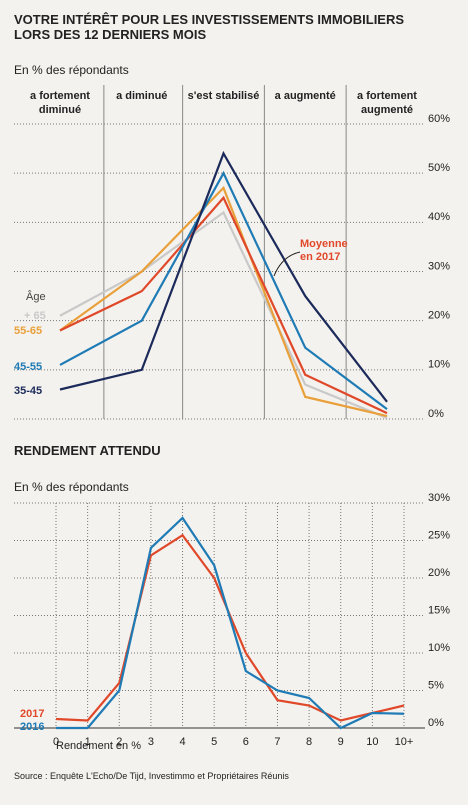 This screenshot has height=805, width=468. Describe the element at coordinates (87, 450) in the screenshot. I see `chart-title: RENDEMENT ATTENDU` at that location.